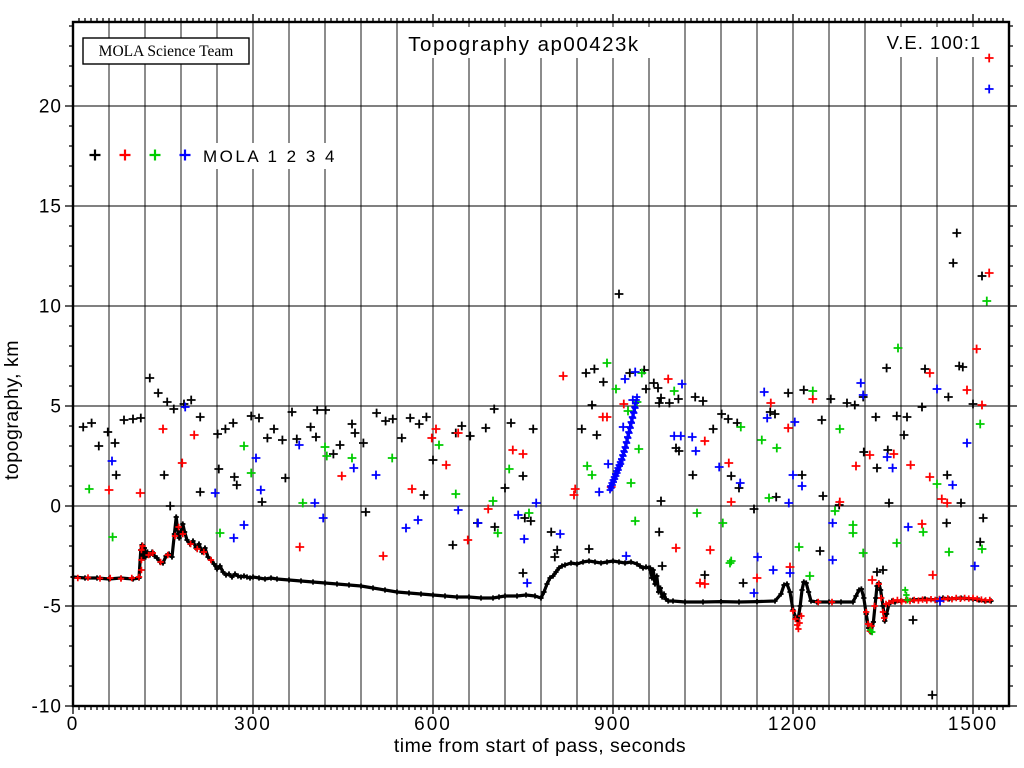  Describe the element at coordinates (95, 155) in the screenshot. I see `legend-marker-mola1` at that location.